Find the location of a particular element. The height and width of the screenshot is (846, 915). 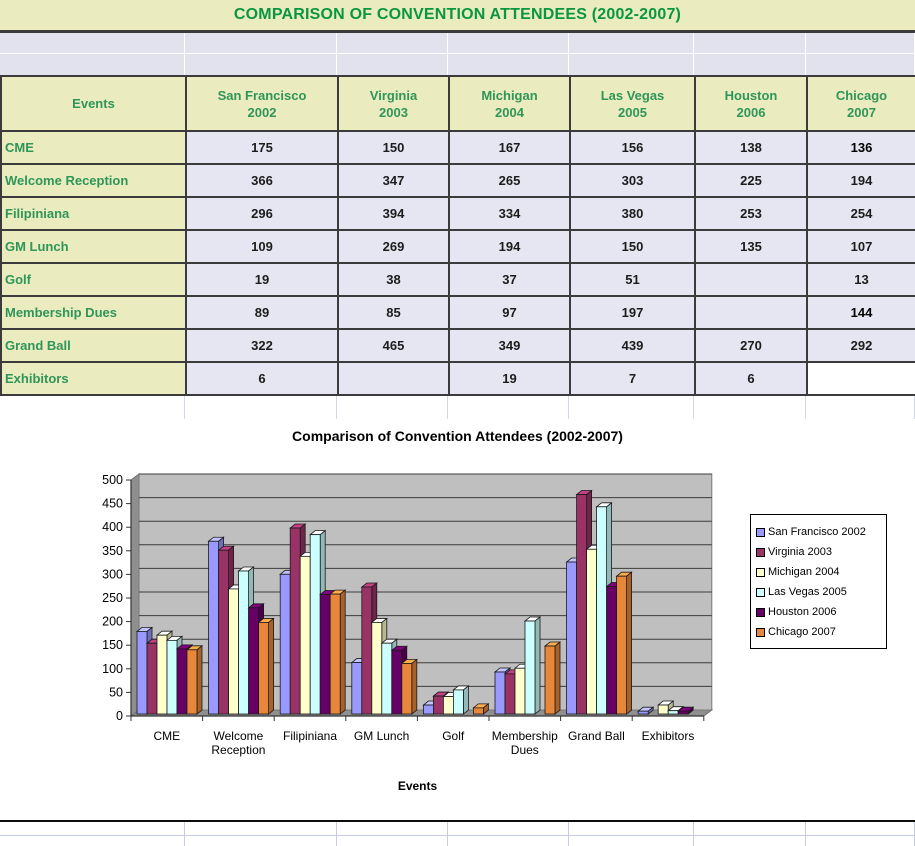

value-cell: 349 is located at coordinates (510, 346).